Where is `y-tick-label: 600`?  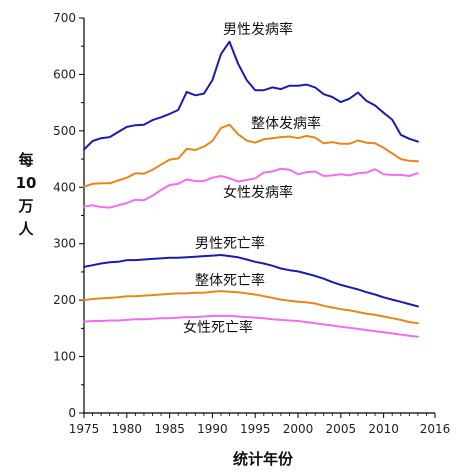 y-tick-label: 600 is located at coordinates (64, 74).